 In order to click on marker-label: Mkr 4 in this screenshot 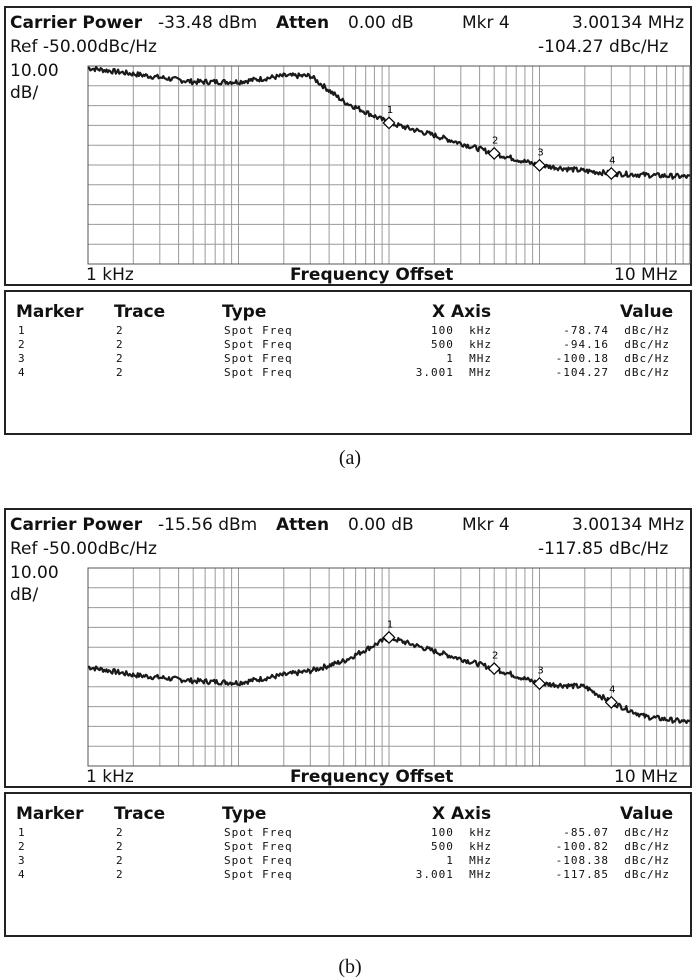, I will do `click(486, 525)`.